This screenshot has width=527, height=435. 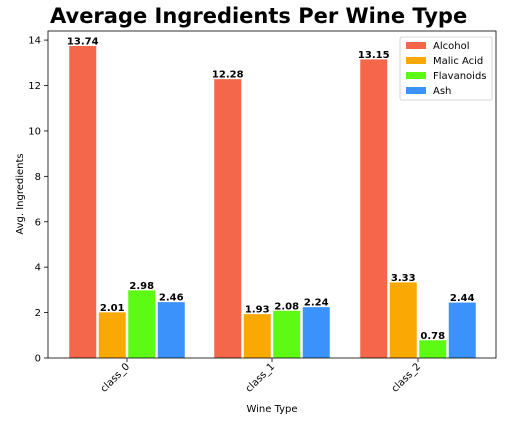 What do you see at coordinates (34, 131) in the screenshot?
I see `y-tick-label: 10` at bounding box center [34, 131].